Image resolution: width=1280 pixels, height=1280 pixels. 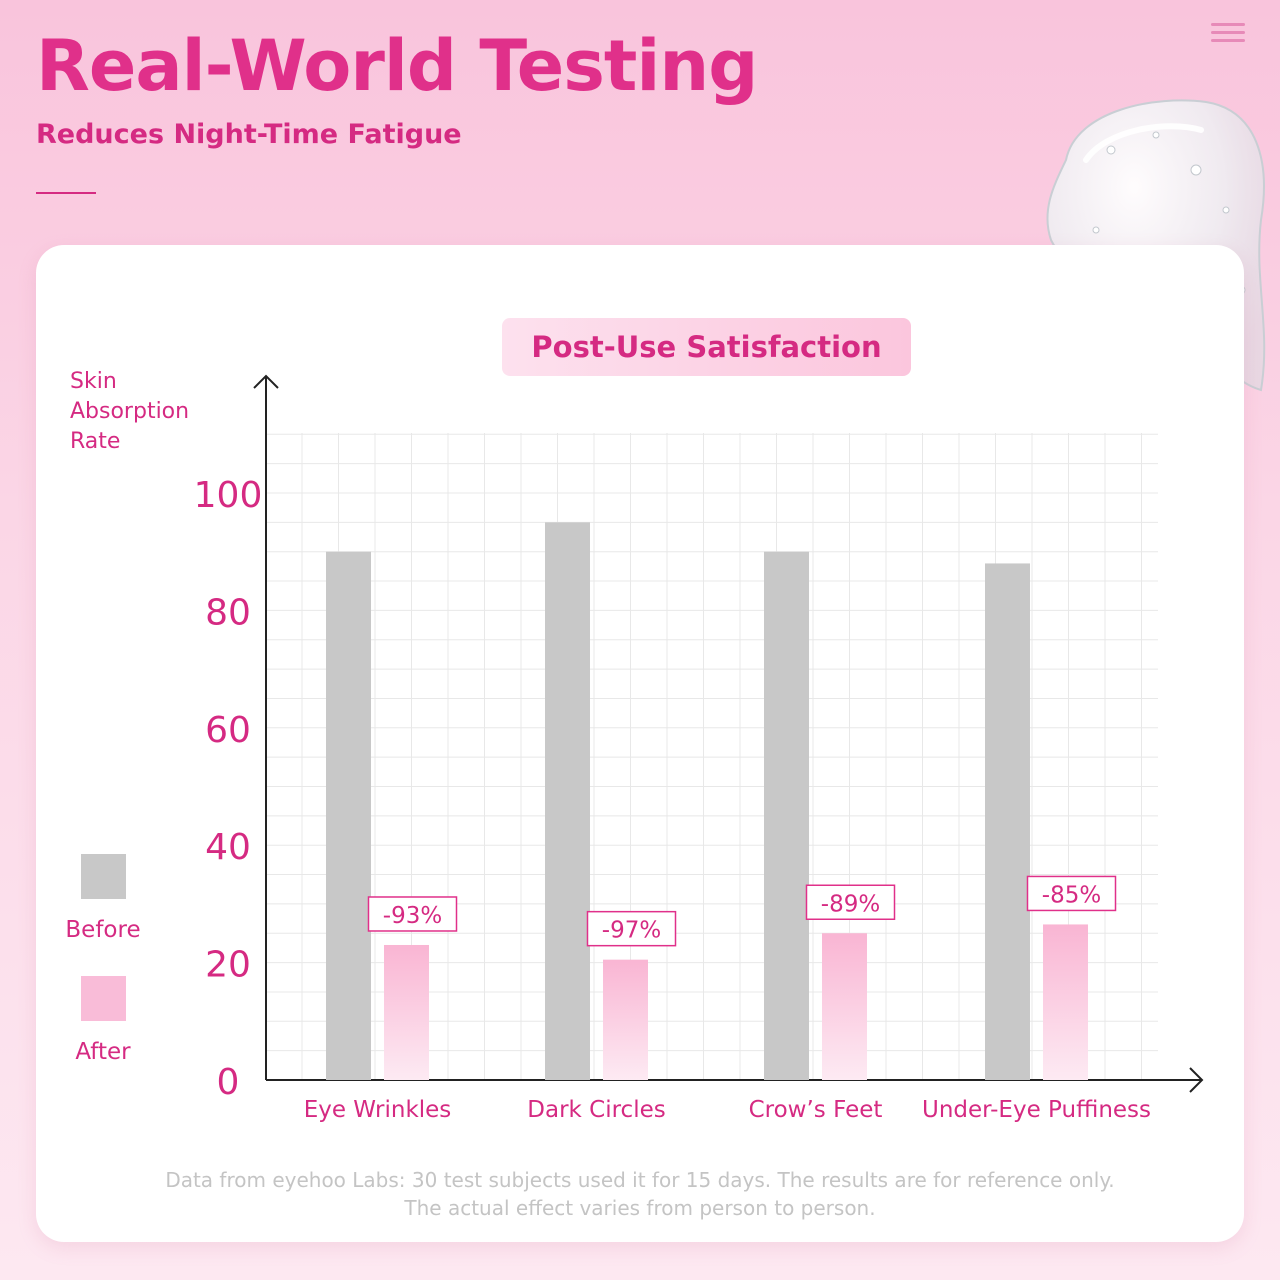 What do you see at coordinates (103, 1052) in the screenshot?
I see `legend-label-after: After` at bounding box center [103, 1052].